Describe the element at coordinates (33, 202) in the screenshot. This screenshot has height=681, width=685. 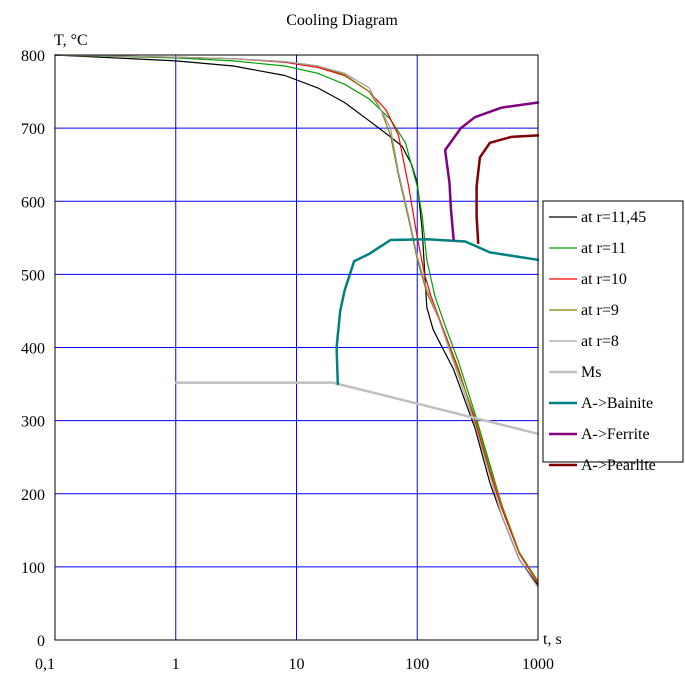
I see `y-tick-label: 600` at that location.